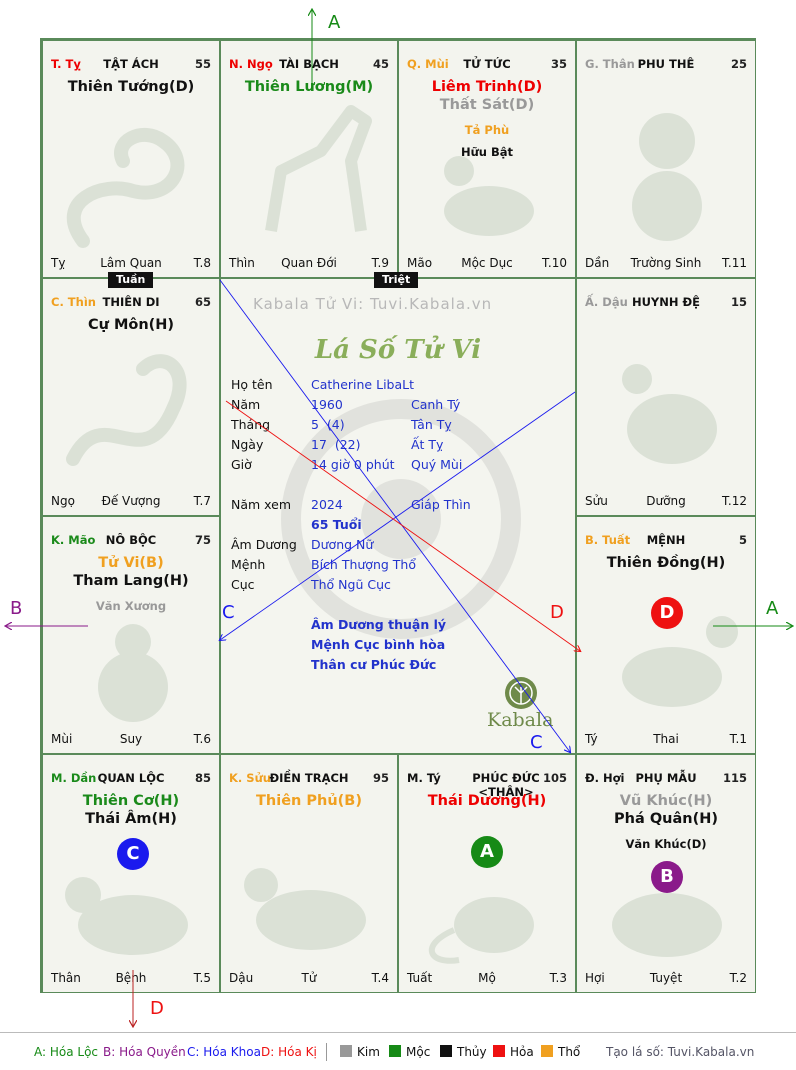 This screenshot has width=796, height=1070. I want to click on major-star: Thiên Phủ(B), so click(309, 801).